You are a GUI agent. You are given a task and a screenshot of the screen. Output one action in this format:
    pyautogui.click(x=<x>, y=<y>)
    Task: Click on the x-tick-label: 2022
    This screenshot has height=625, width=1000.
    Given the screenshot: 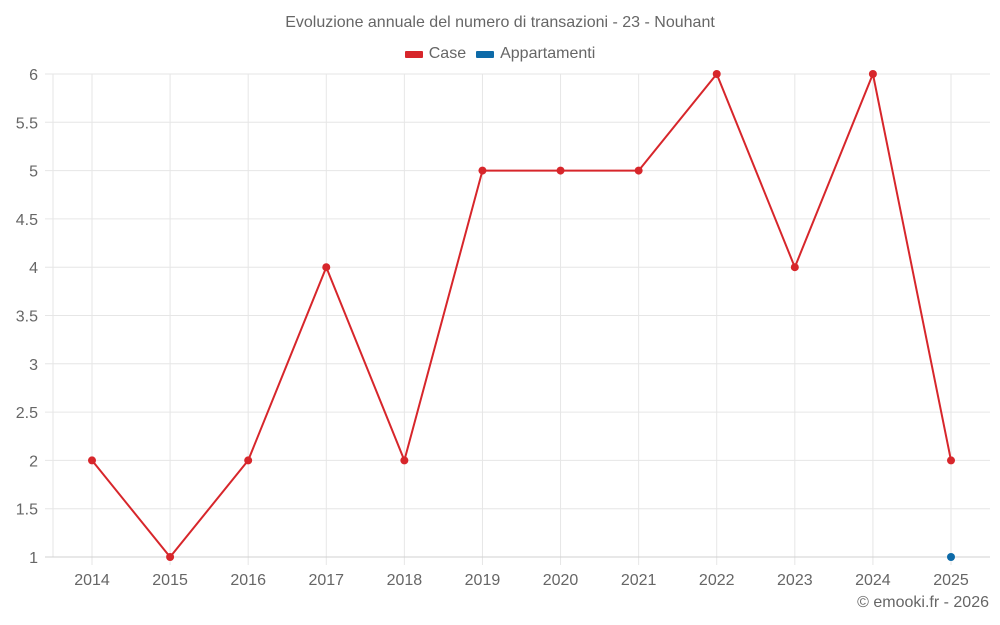 What is the action you would take?
    pyautogui.click(x=717, y=580)
    